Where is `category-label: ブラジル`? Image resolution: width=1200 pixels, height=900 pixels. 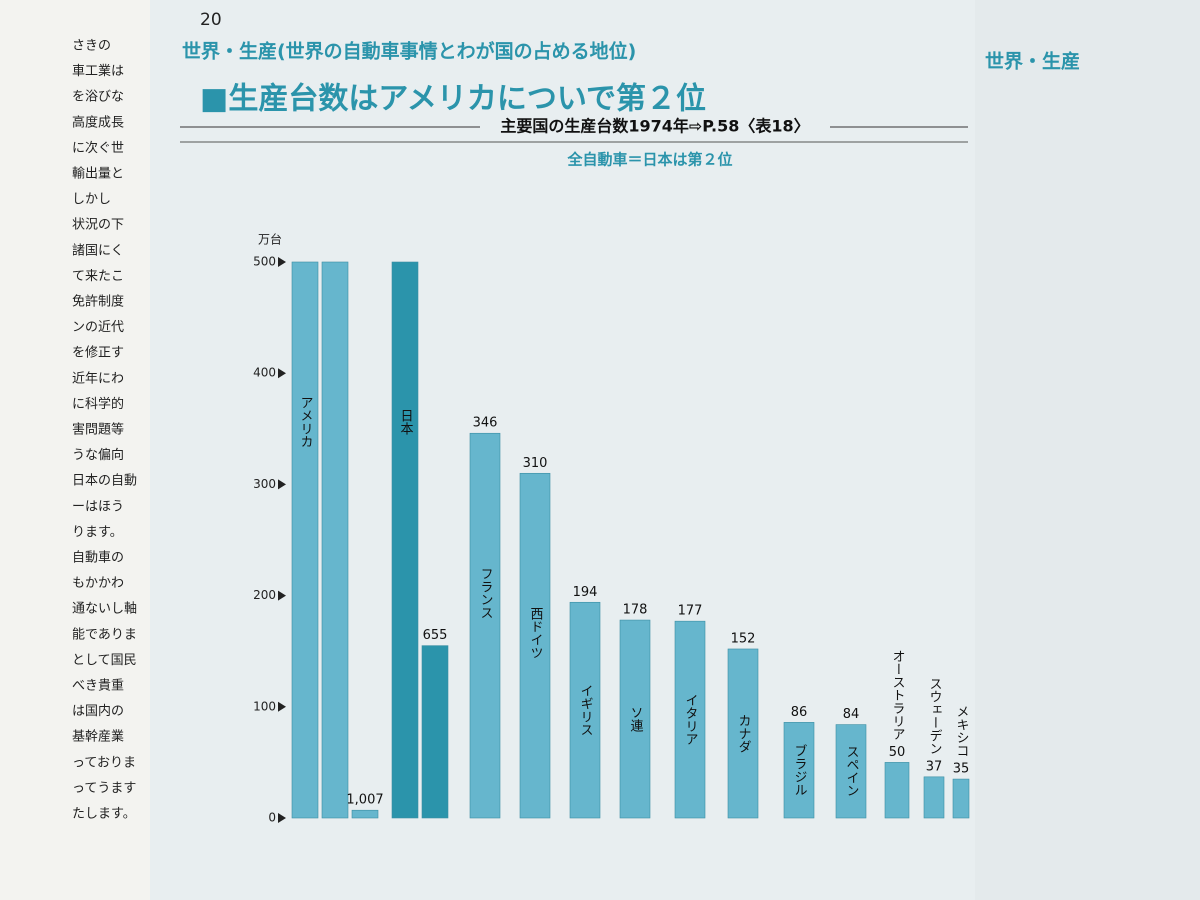 category-label: ブラジル is located at coordinates (799, 770).